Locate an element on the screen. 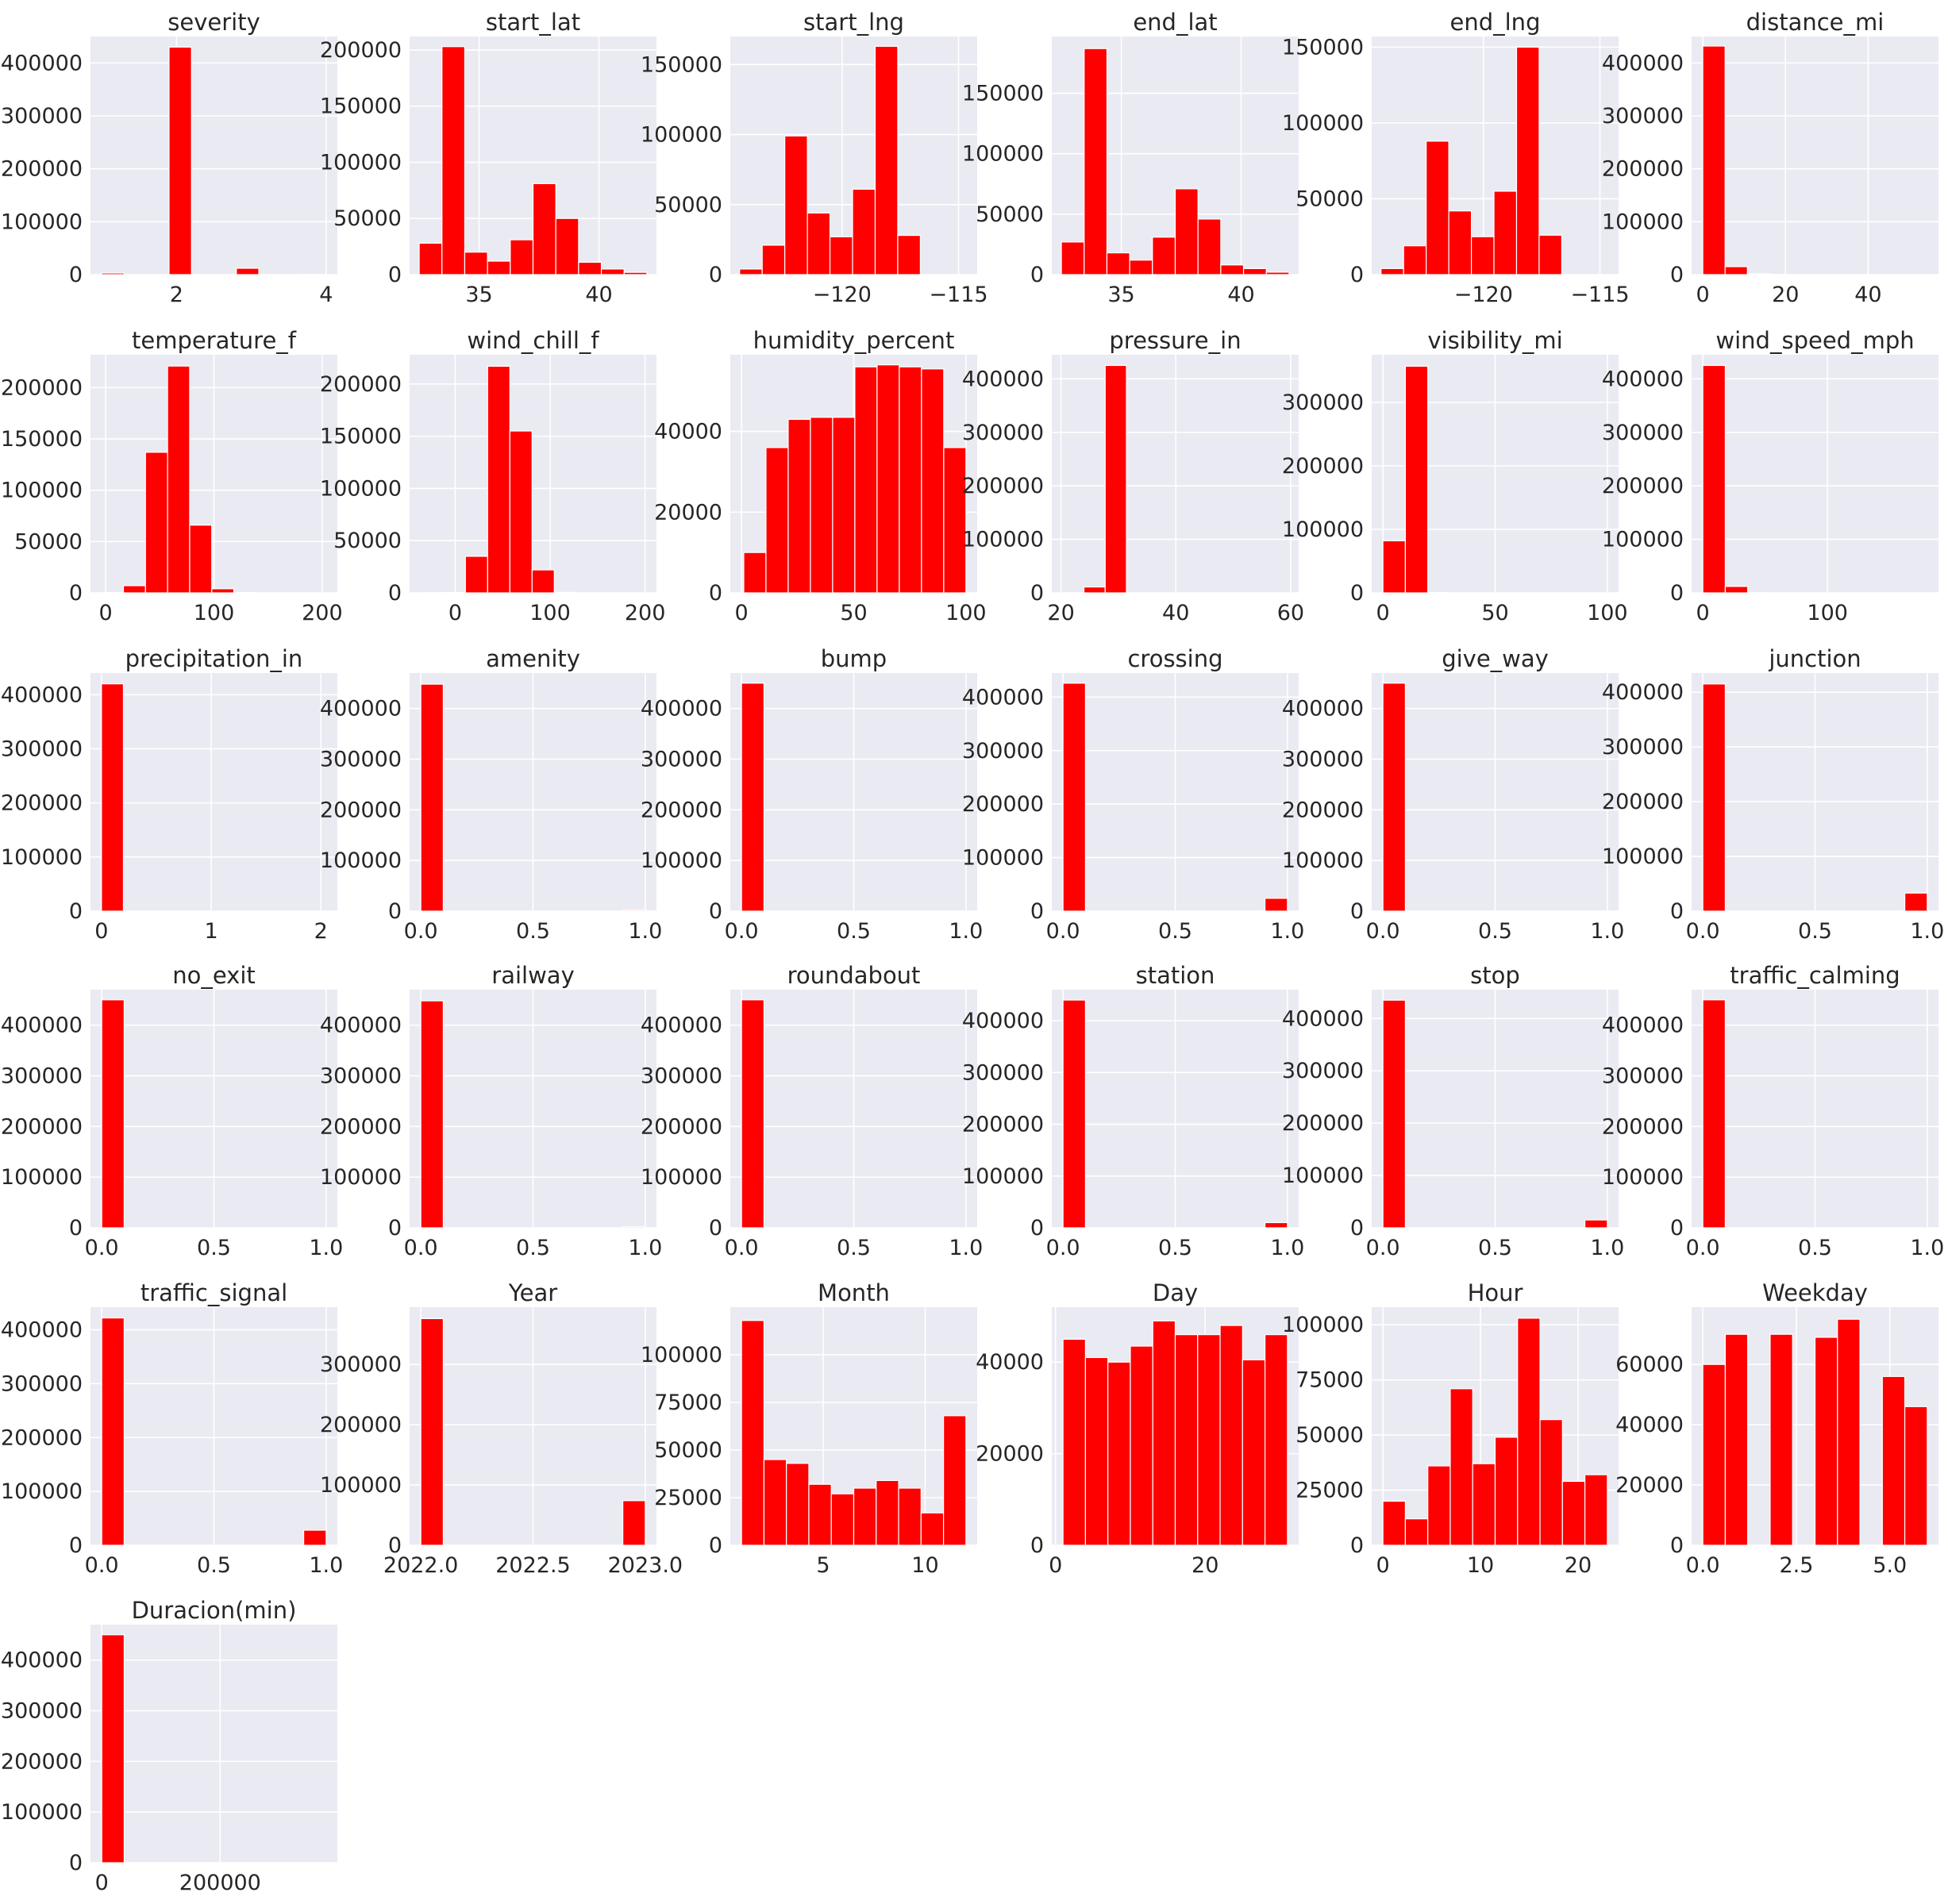 This screenshot has height=1904, width=1948. x-tick-label: 35 is located at coordinates (478, 295).